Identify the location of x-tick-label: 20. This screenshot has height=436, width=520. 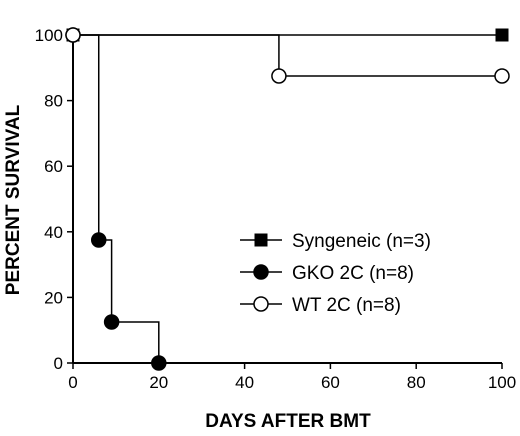
(158, 382).